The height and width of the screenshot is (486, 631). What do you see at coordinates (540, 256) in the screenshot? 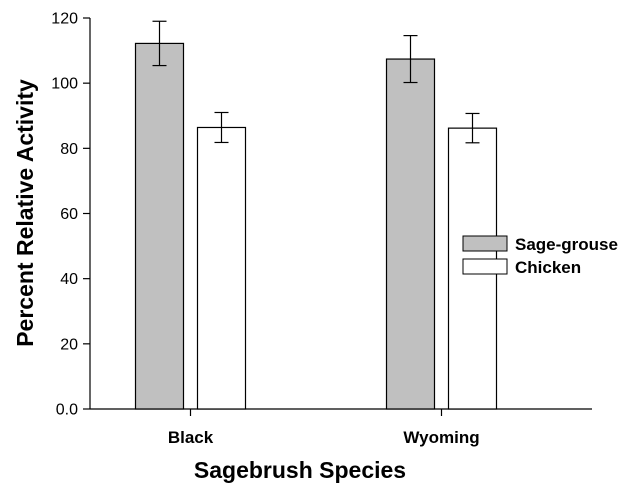
I see `legend: Sage-grouse Chicken` at bounding box center [540, 256].